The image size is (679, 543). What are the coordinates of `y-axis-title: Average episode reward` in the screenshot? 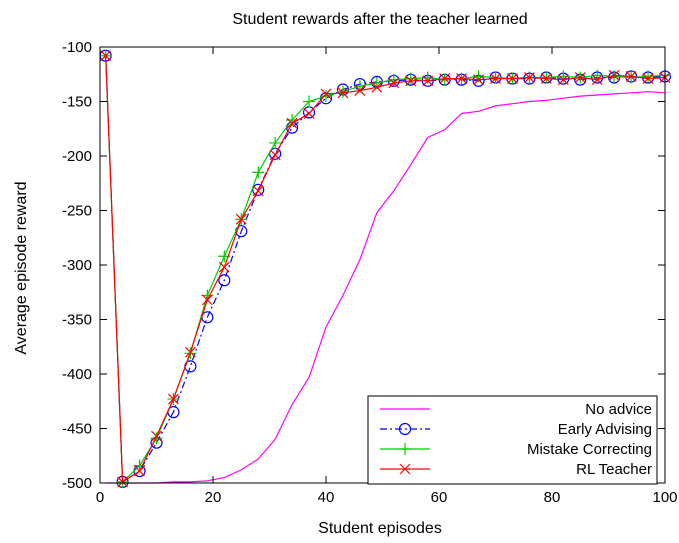 It's located at (21, 267).